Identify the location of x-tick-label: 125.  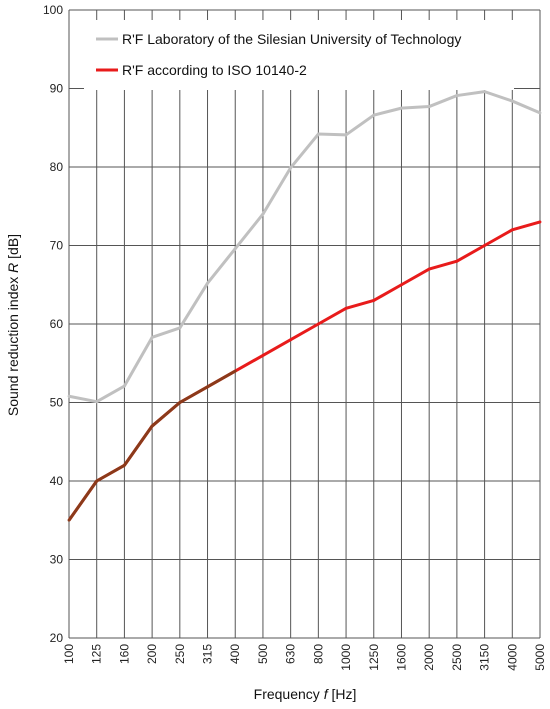
(97, 654).